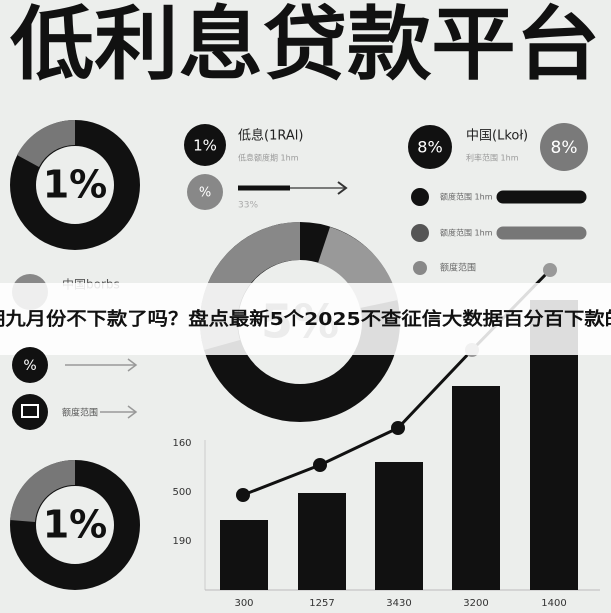  What do you see at coordinates (321, 603) in the screenshot?
I see `x-label: 1257` at bounding box center [321, 603].